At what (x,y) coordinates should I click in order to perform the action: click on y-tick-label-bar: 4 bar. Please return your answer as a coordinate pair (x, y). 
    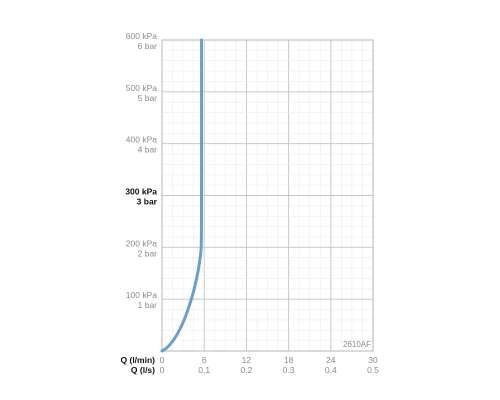
    Looking at the image, I should click on (148, 150).